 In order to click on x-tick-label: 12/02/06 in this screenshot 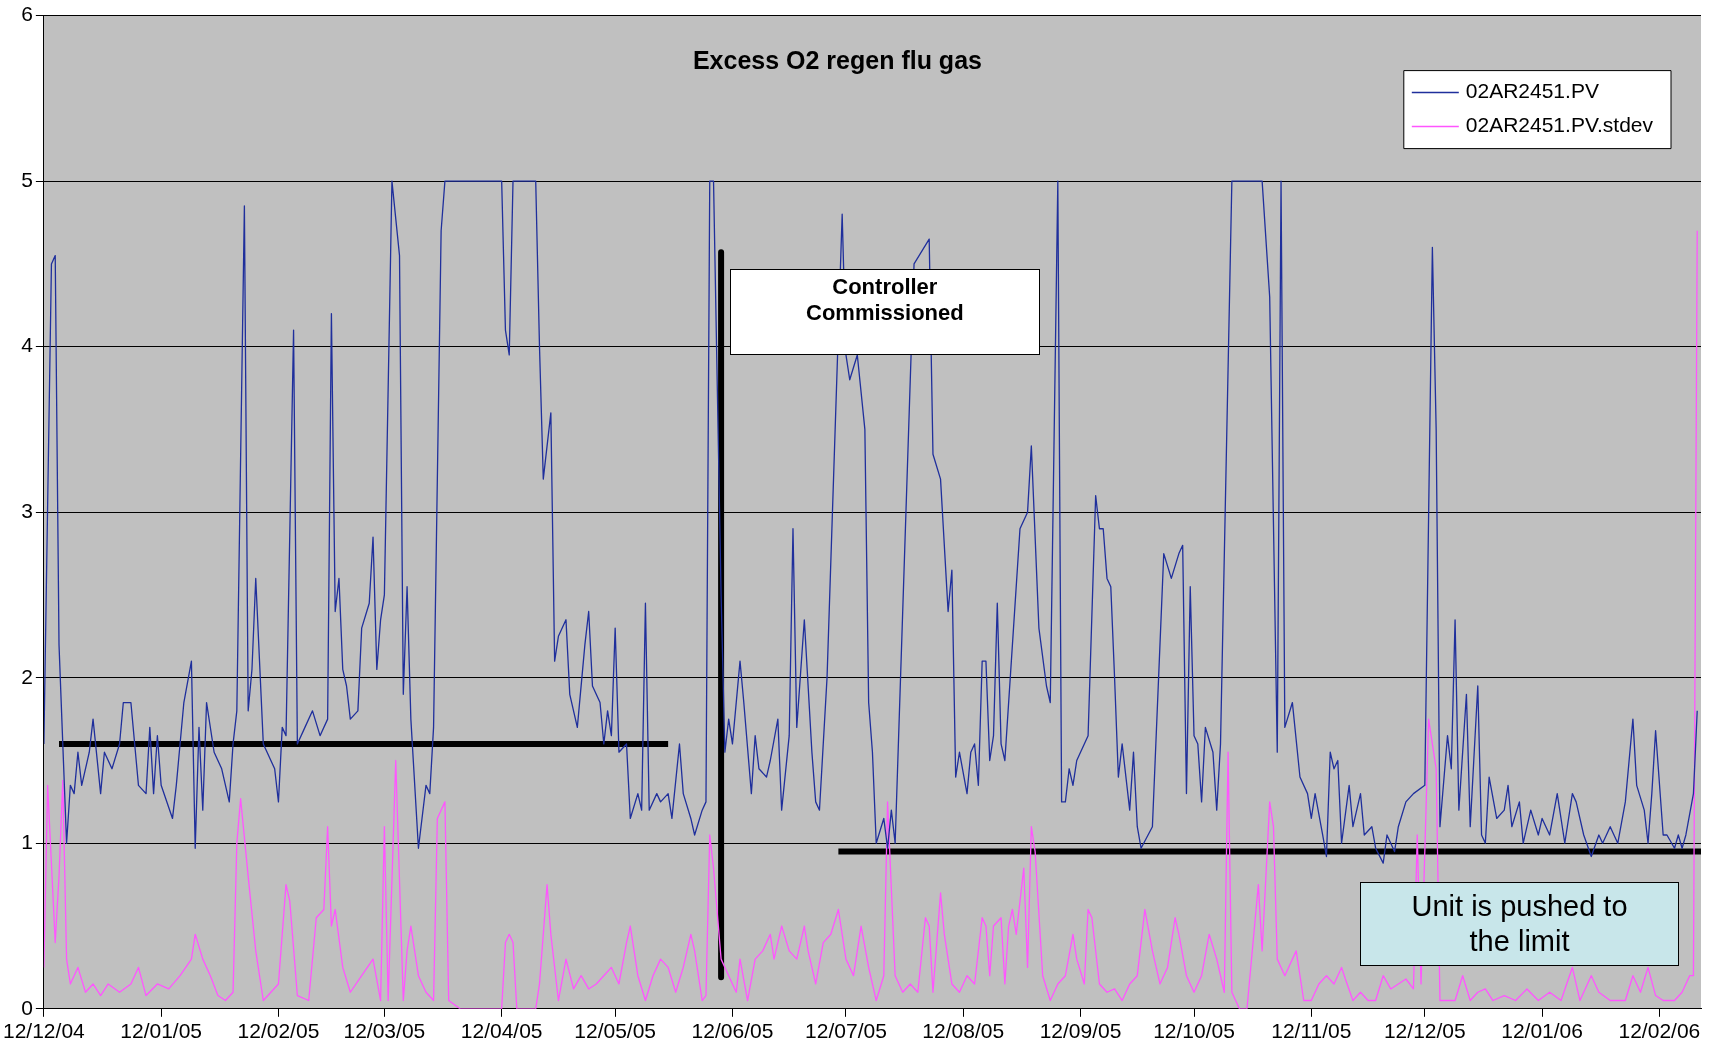, I will do `click(1659, 1031)`.